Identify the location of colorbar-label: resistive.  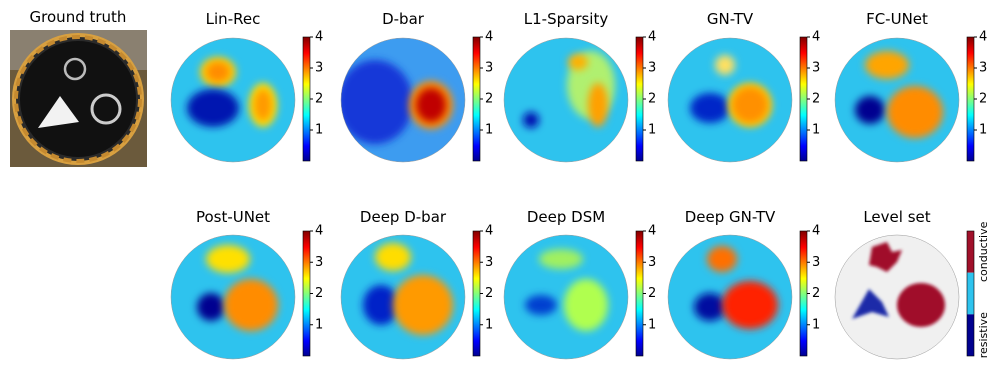
(983, 335).